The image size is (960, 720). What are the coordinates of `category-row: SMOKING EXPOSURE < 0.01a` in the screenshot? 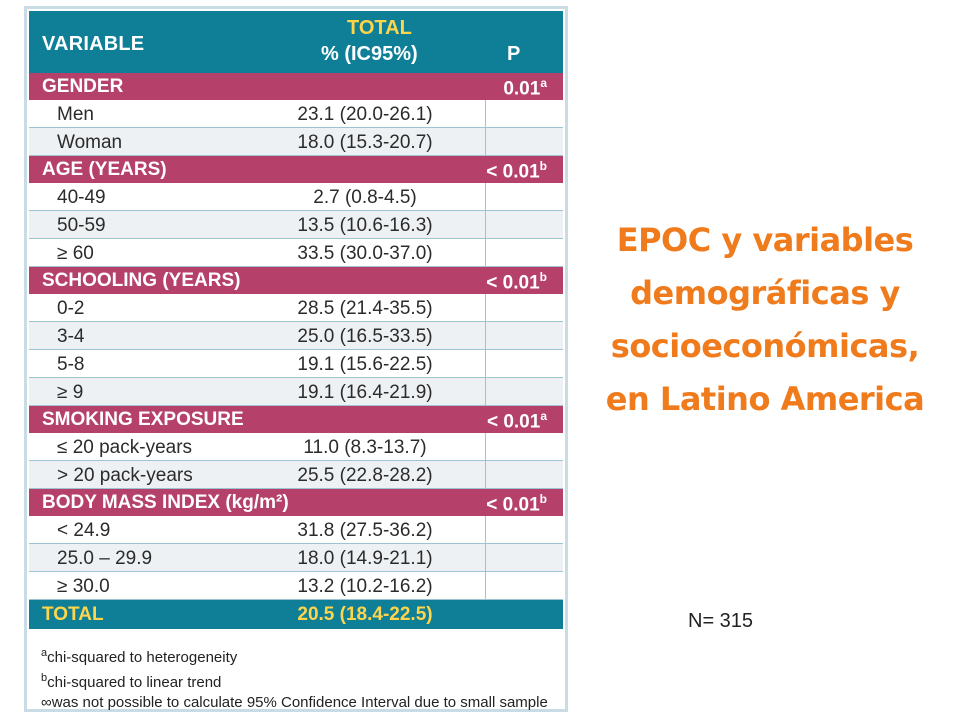 It's located at (296, 419).